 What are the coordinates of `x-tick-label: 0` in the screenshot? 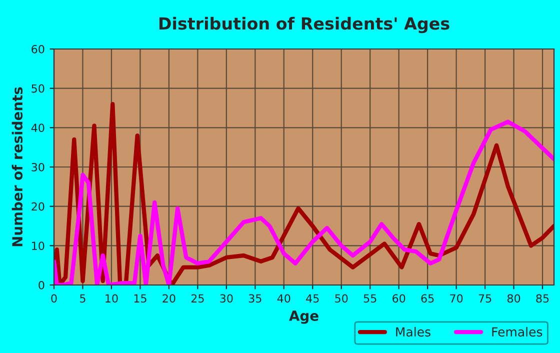 It's located at (54, 298).